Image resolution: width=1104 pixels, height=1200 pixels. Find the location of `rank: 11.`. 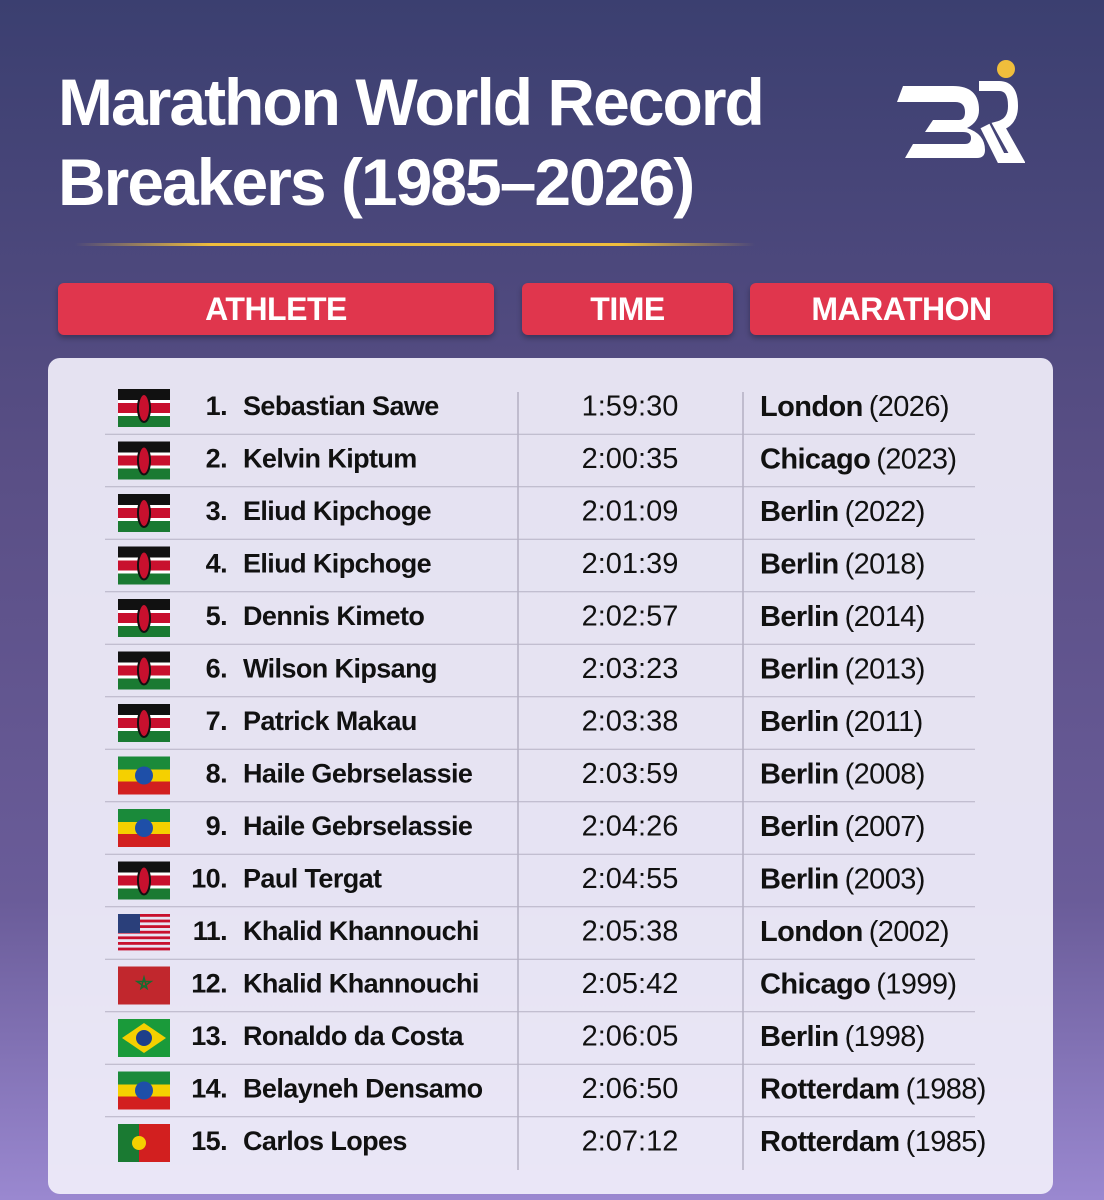

rank: 11. is located at coordinates (210, 931).